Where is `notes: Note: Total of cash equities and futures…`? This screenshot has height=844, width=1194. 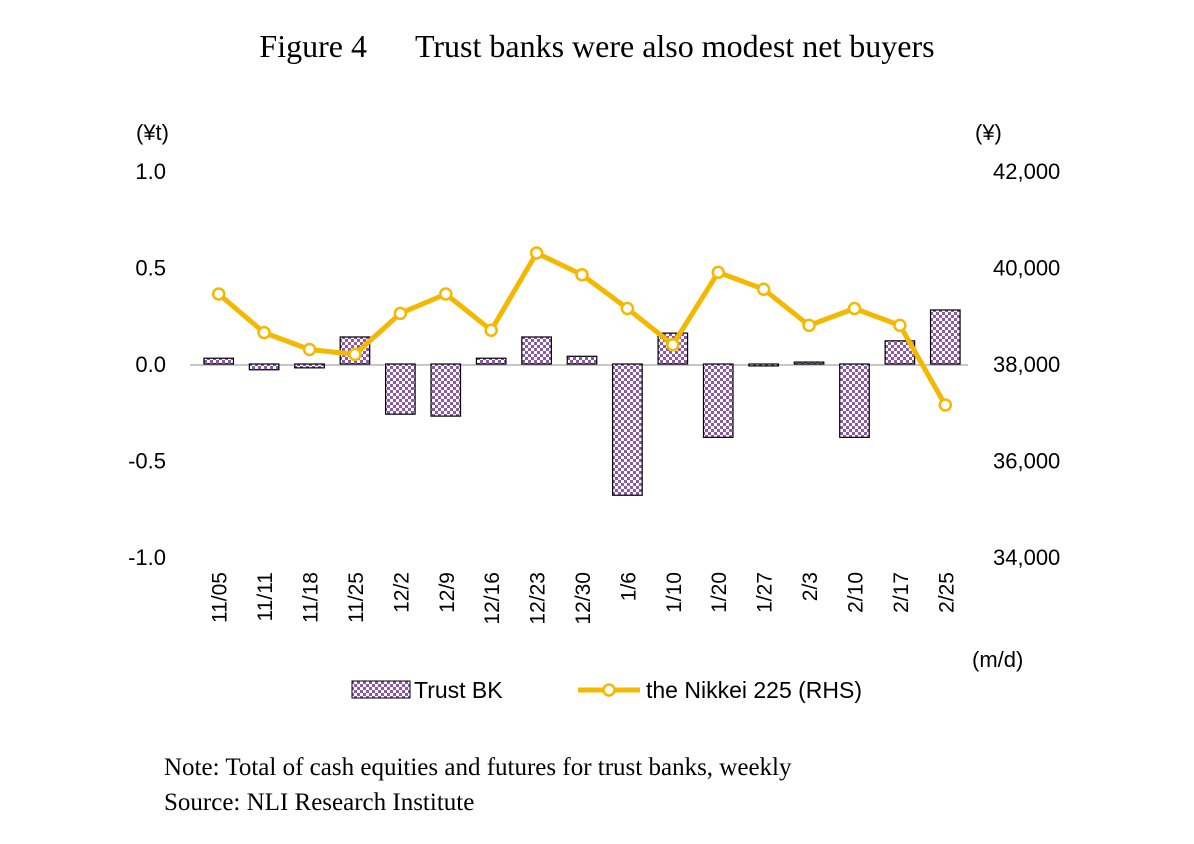
notes: Note: Total of cash equities and futures… is located at coordinates (478, 785).